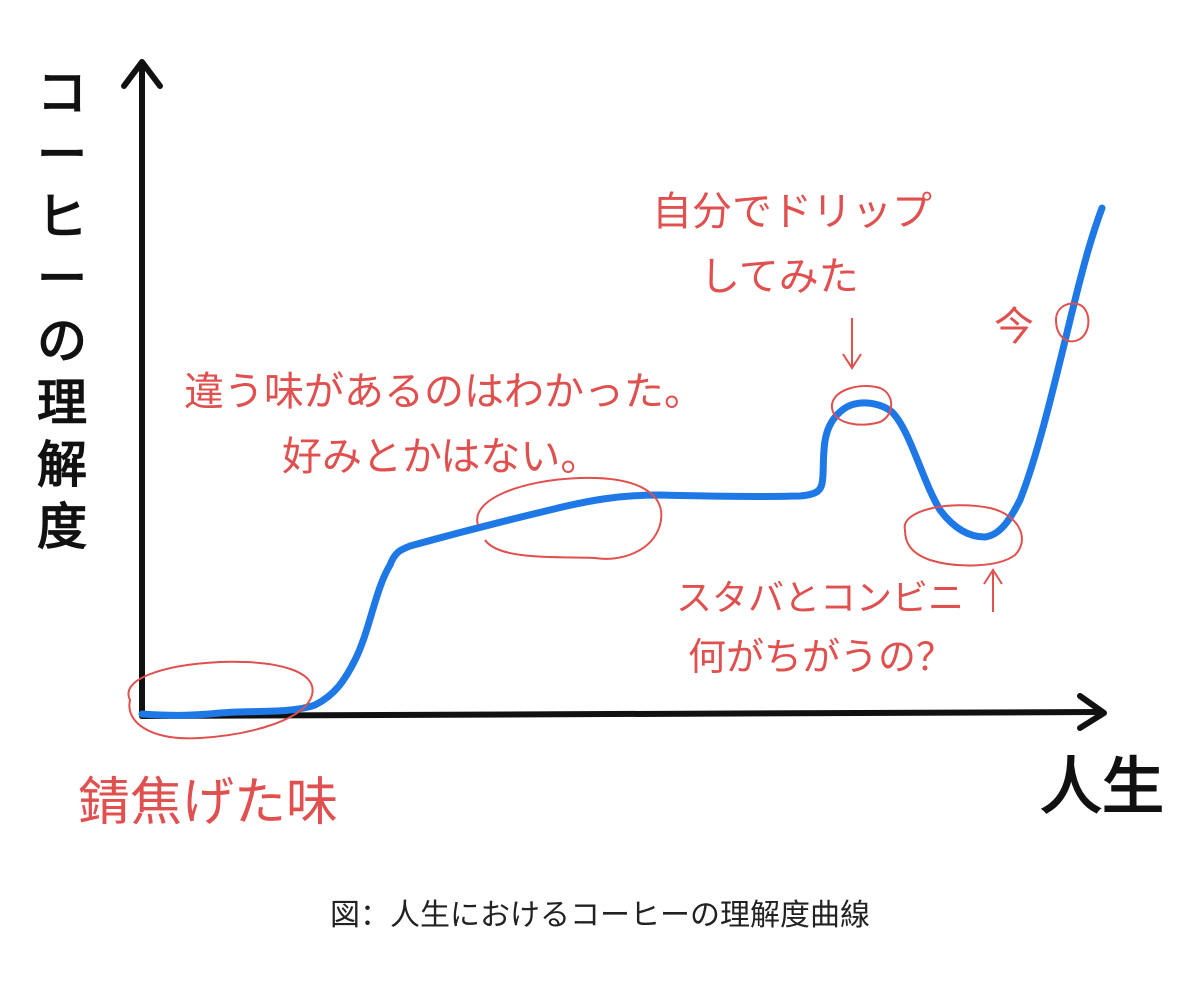  Describe the element at coordinates (600, 915) in the screenshot. I see `figure-caption: 図：人生におけるコーヒーの理解度曲線` at that location.